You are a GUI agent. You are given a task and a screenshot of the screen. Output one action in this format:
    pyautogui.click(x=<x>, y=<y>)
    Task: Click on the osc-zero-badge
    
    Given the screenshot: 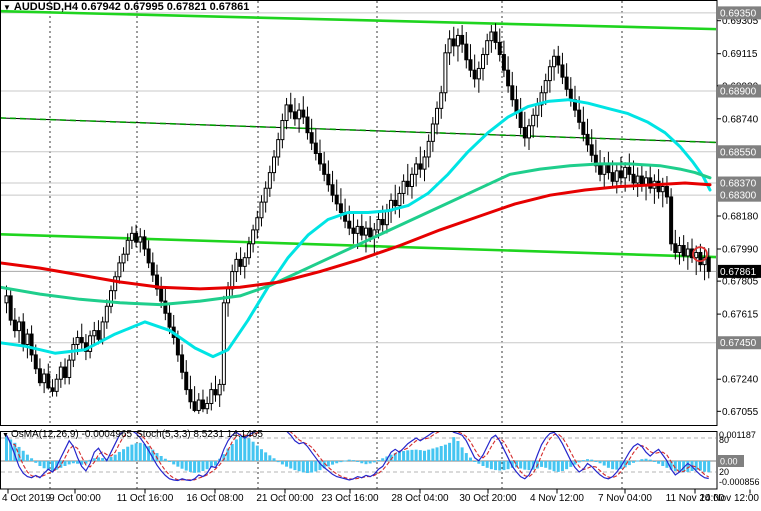 What is the action you would take?
    pyautogui.click(x=731, y=461)
    